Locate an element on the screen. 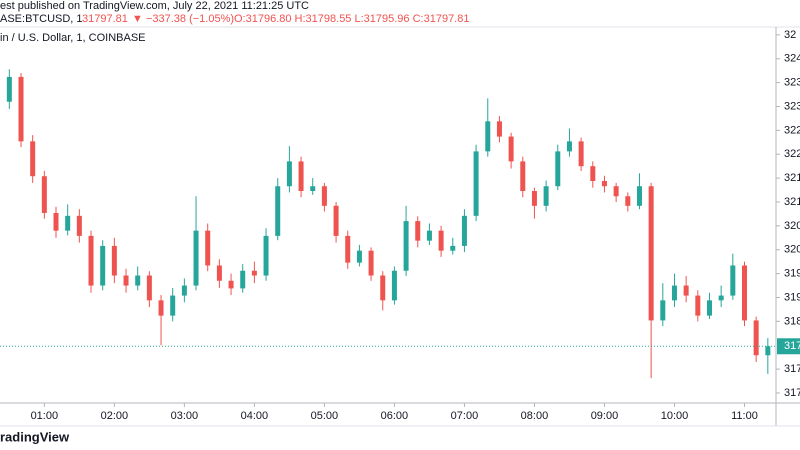 This screenshot has width=800, height=450. x-tick-label: 04:00 is located at coordinates (255, 416).